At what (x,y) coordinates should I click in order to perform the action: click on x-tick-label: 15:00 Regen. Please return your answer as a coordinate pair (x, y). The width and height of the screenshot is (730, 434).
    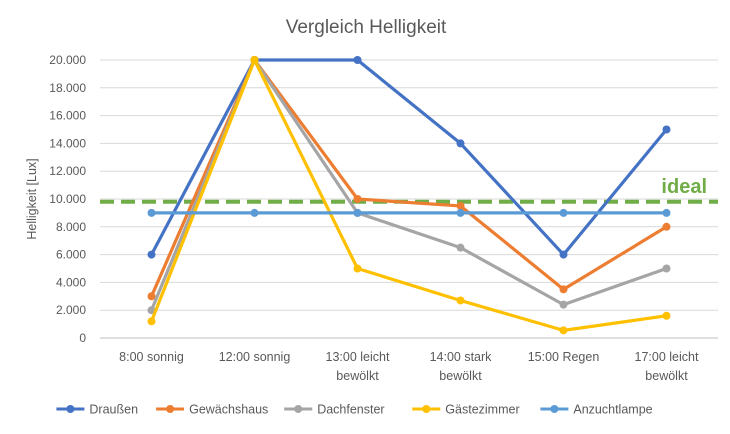
    Looking at the image, I should click on (564, 357).